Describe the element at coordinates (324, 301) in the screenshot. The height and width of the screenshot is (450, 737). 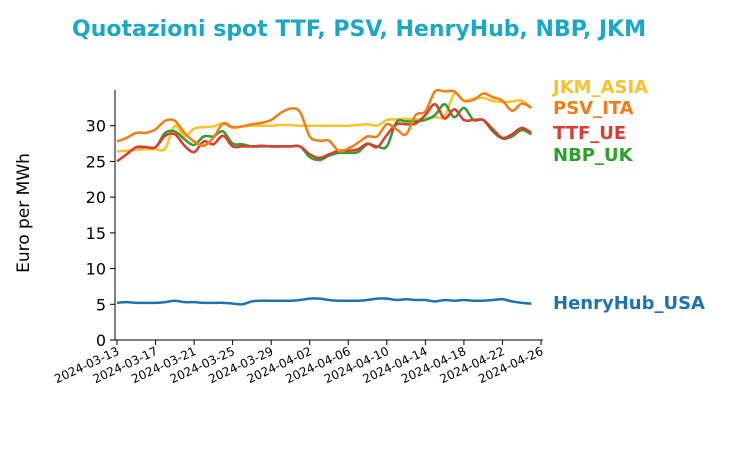
I see `series-line-henryhub-usa` at that location.